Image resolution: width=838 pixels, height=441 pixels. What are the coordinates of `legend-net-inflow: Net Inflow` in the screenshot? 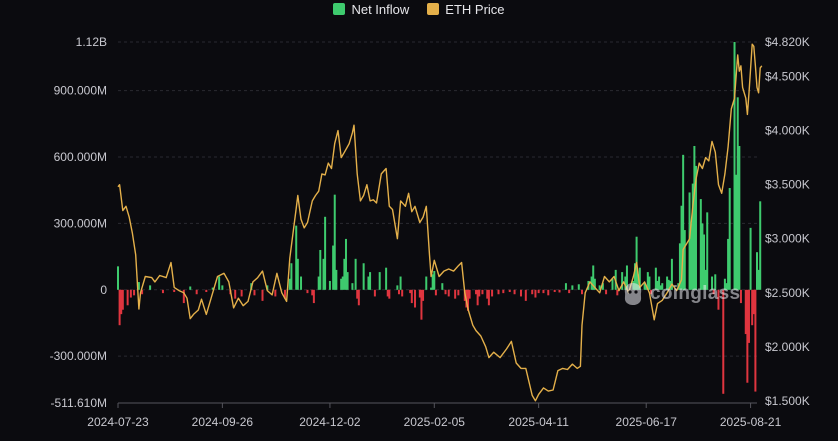 It's located at (371, 9).